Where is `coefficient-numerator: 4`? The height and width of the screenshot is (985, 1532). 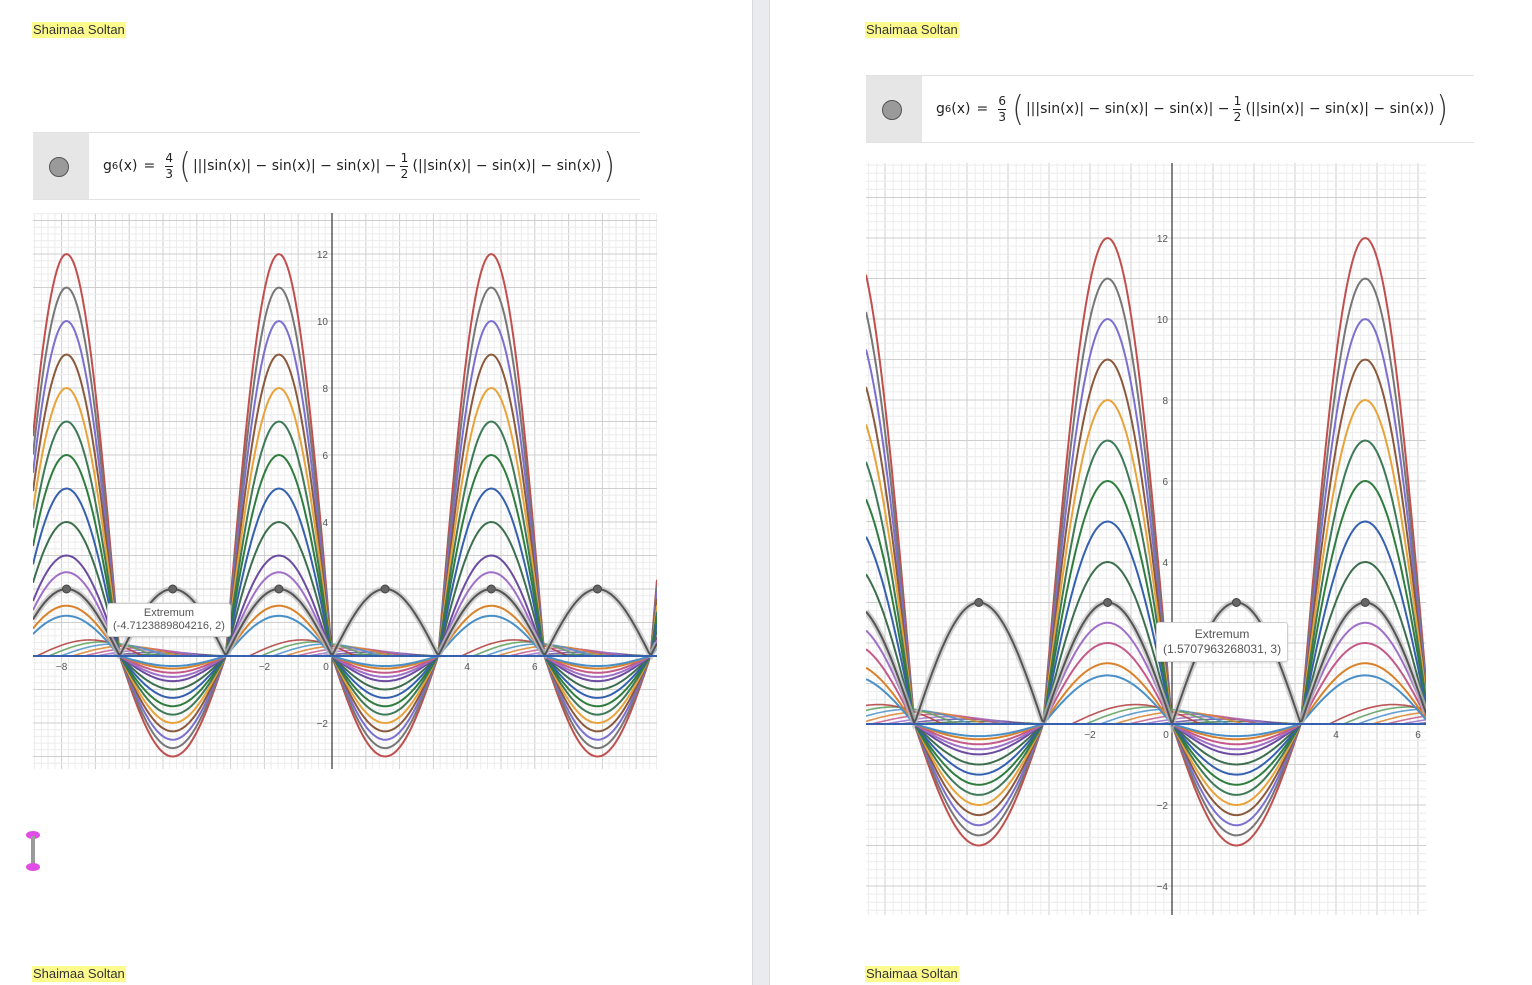
coefficient-numerator: 4 is located at coordinates (169, 157).